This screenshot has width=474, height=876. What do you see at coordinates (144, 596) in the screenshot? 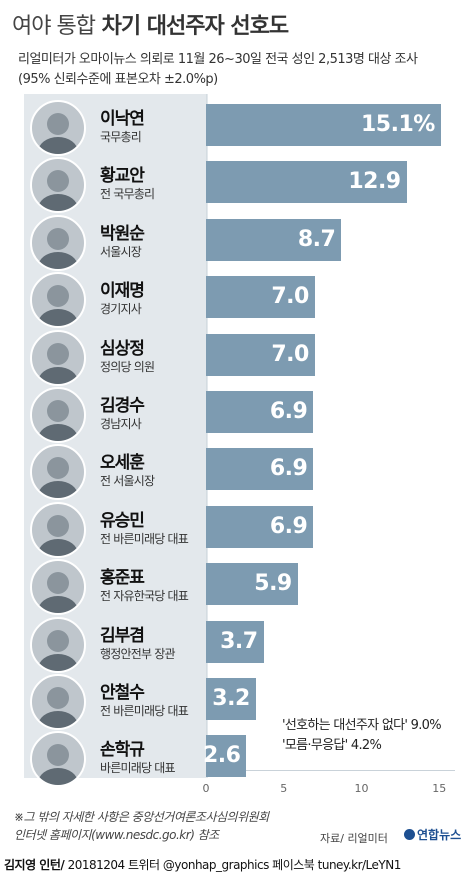
I see `candidate-role: 전 자유한국당 대표` at bounding box center [144, 596].